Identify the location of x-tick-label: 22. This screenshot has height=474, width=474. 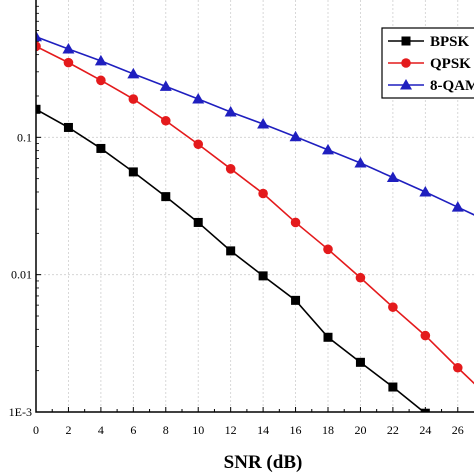
(393, 430).